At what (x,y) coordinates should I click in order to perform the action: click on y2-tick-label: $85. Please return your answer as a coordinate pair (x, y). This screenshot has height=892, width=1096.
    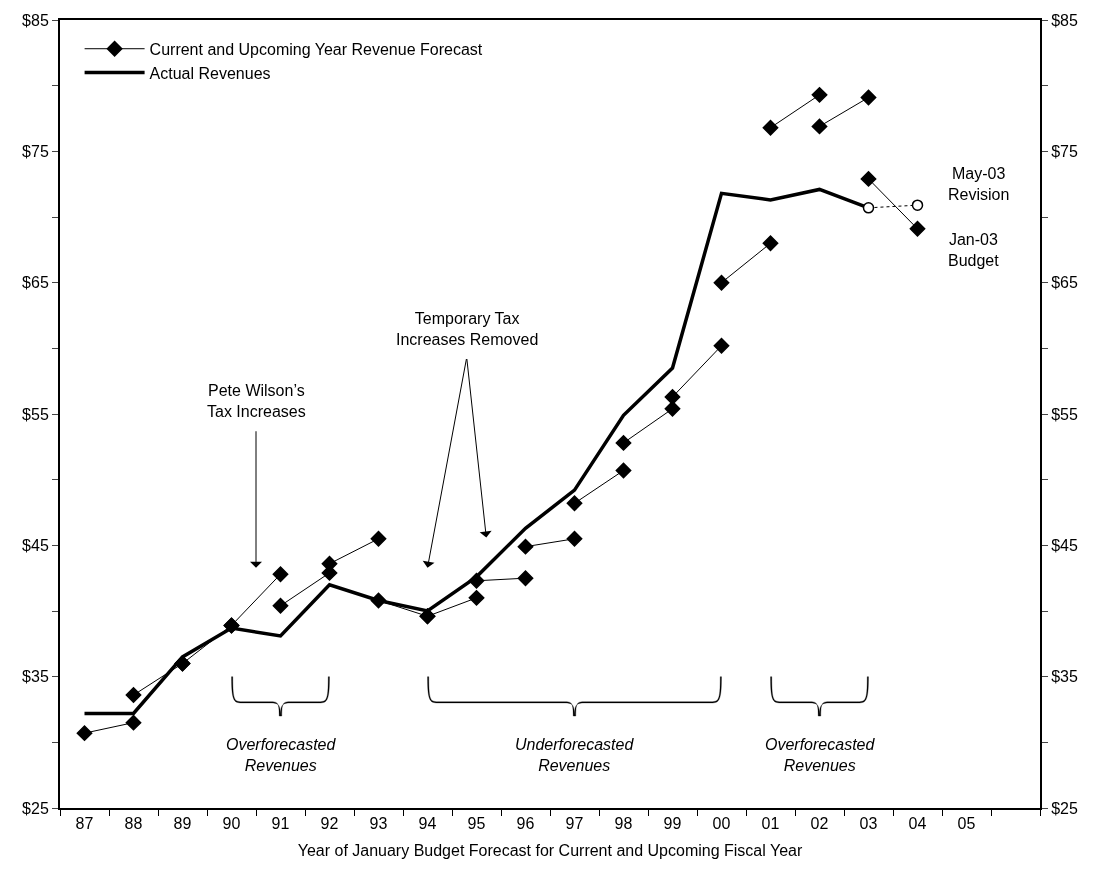
    Looking at the image, I should click on (1064, 20).